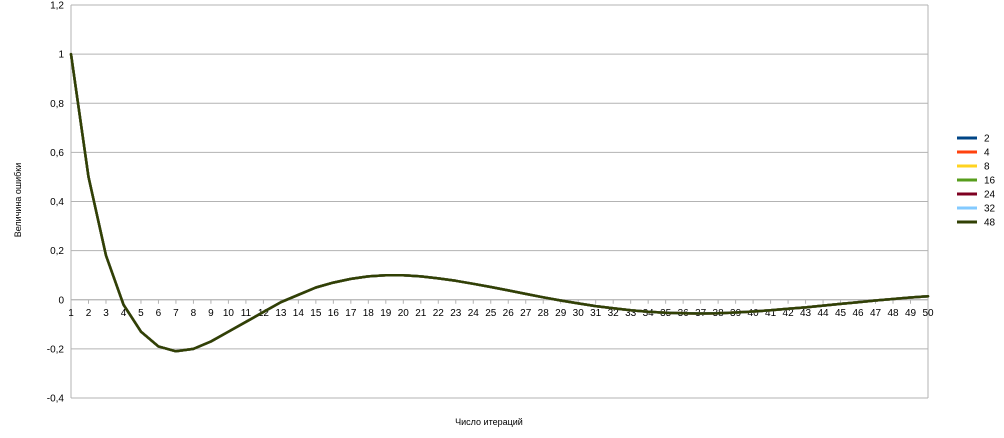  What do you see at coordinates (990, 195) in the screenshot?
I see `legend-label-24: 24` at bounding box center [990, 195].